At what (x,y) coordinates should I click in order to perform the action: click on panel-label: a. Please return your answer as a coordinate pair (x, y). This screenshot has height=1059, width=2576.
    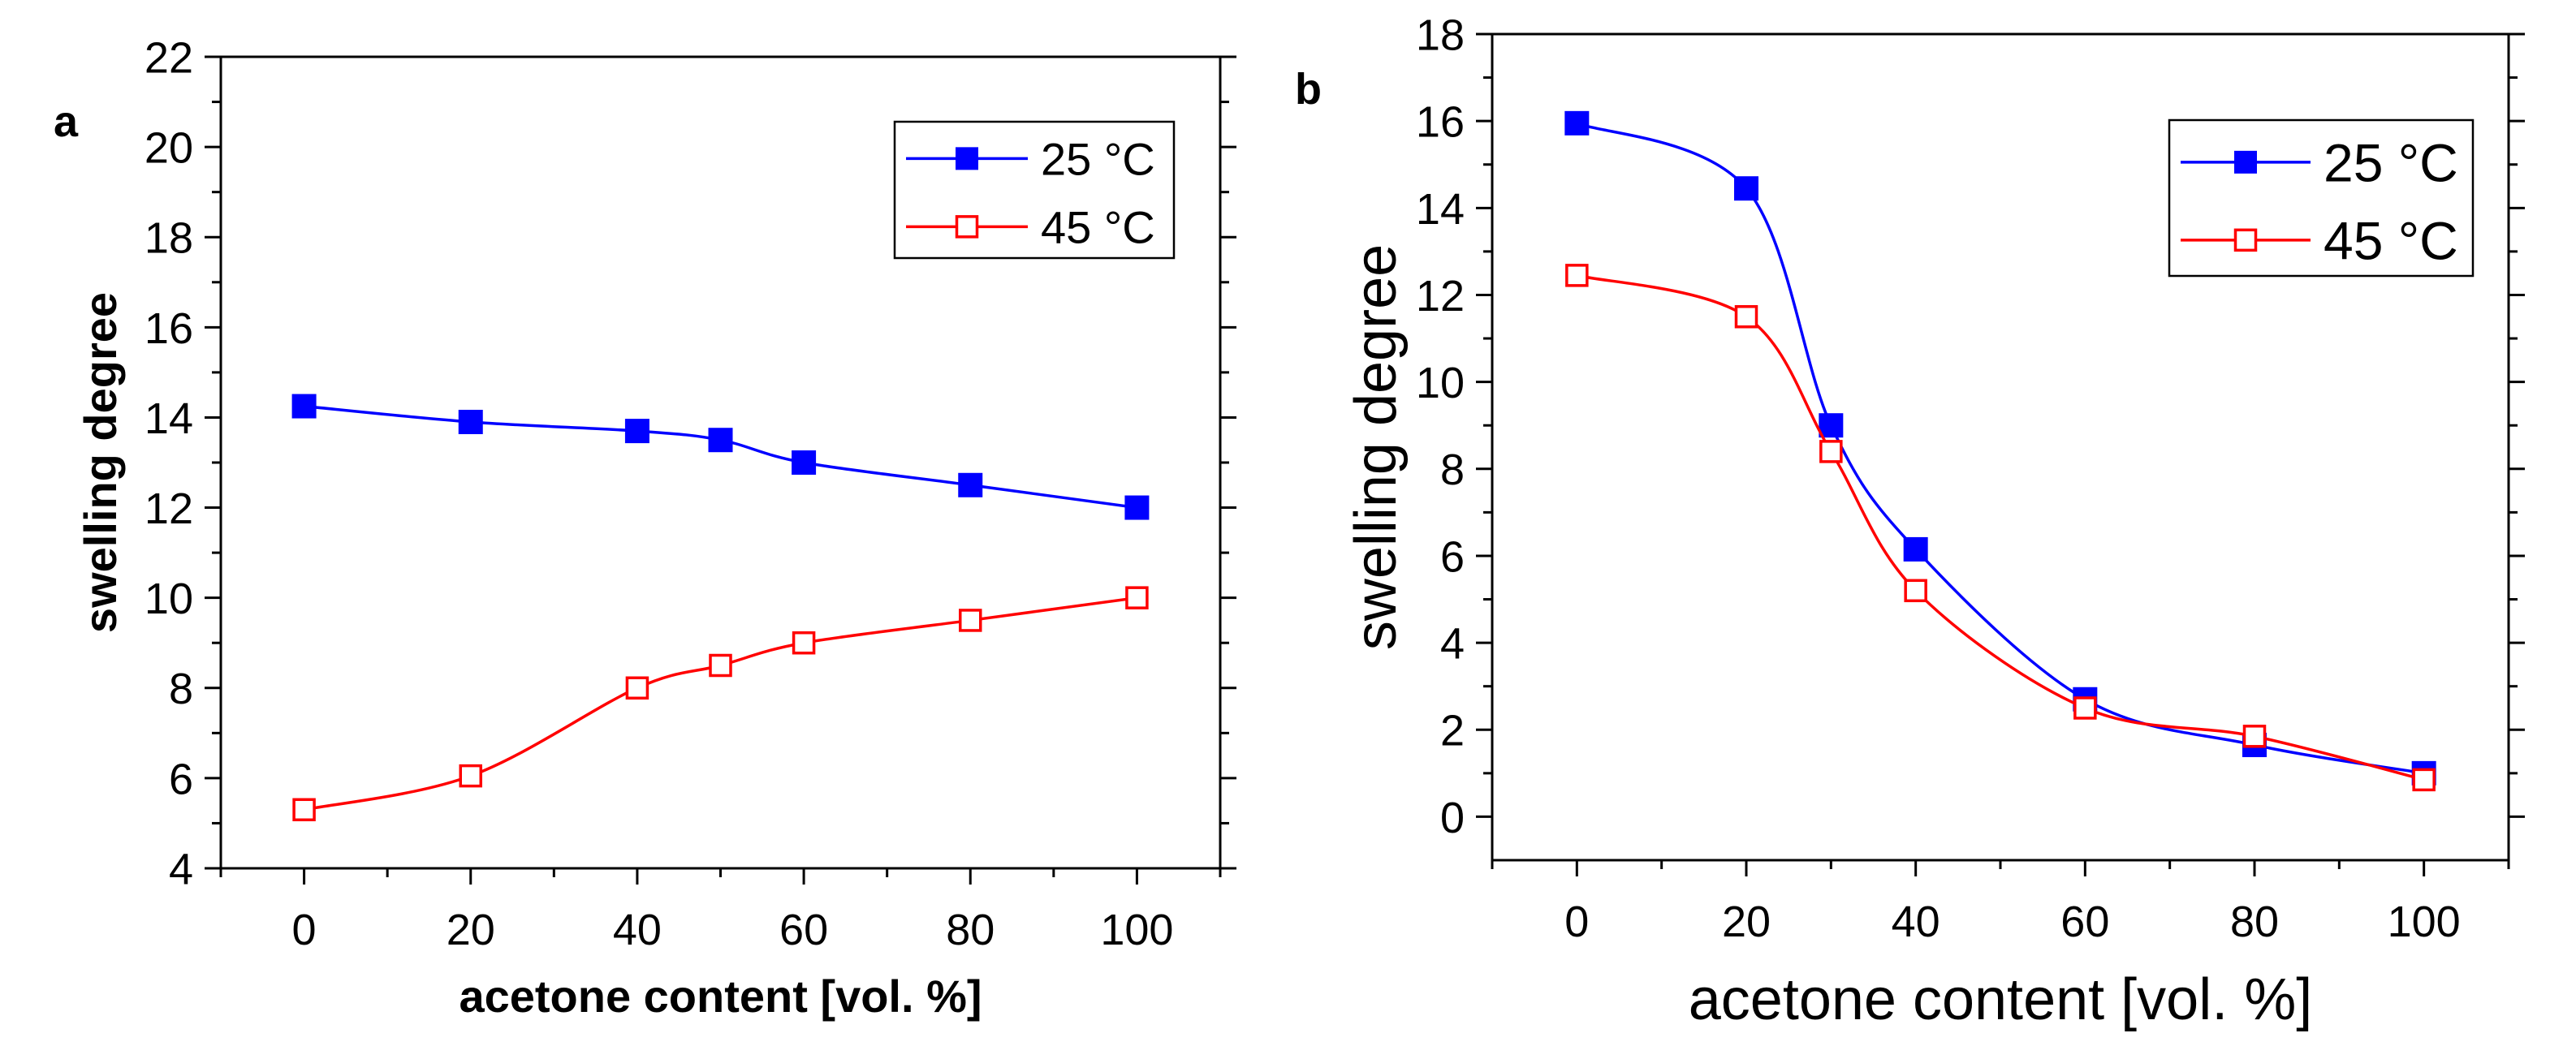
    Looking at the image, I should click on (66, 122).